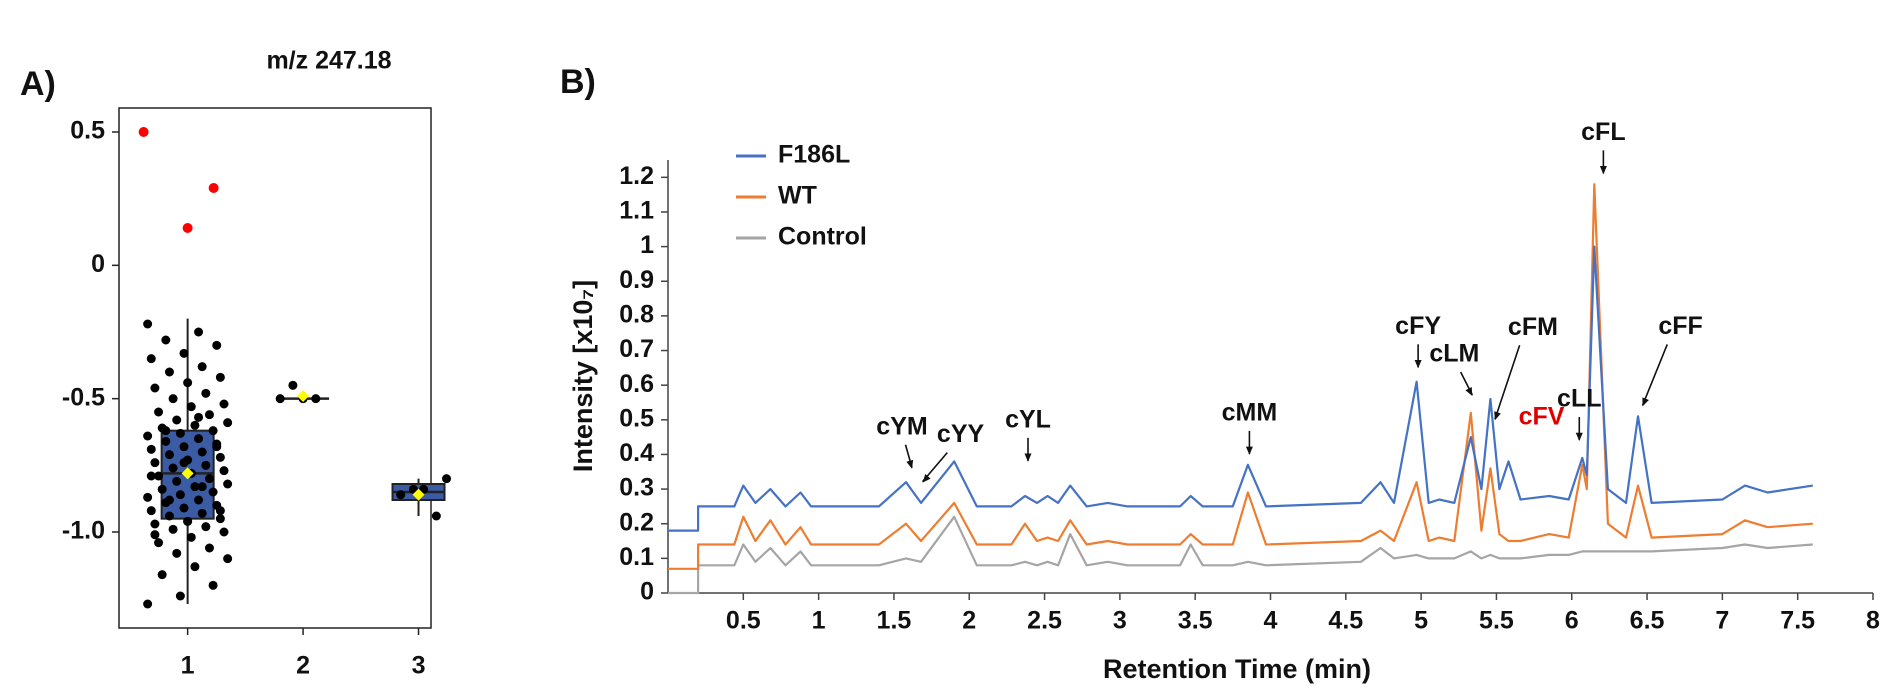  I want to click on x-tick-label: 5.5, so click(1496, 621).